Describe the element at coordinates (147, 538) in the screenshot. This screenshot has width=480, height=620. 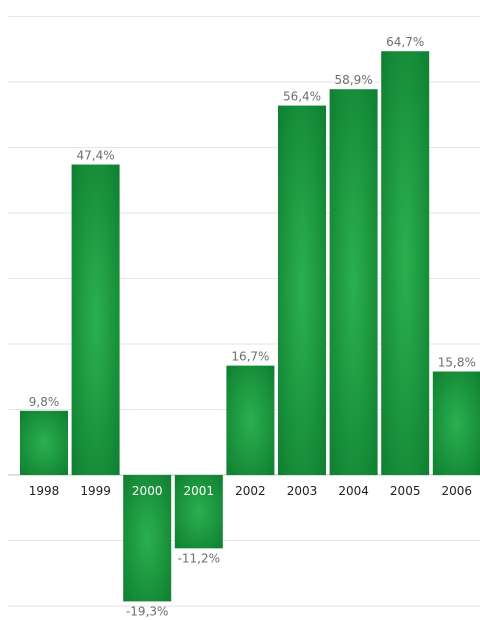
I see `bar-2000` at that location.